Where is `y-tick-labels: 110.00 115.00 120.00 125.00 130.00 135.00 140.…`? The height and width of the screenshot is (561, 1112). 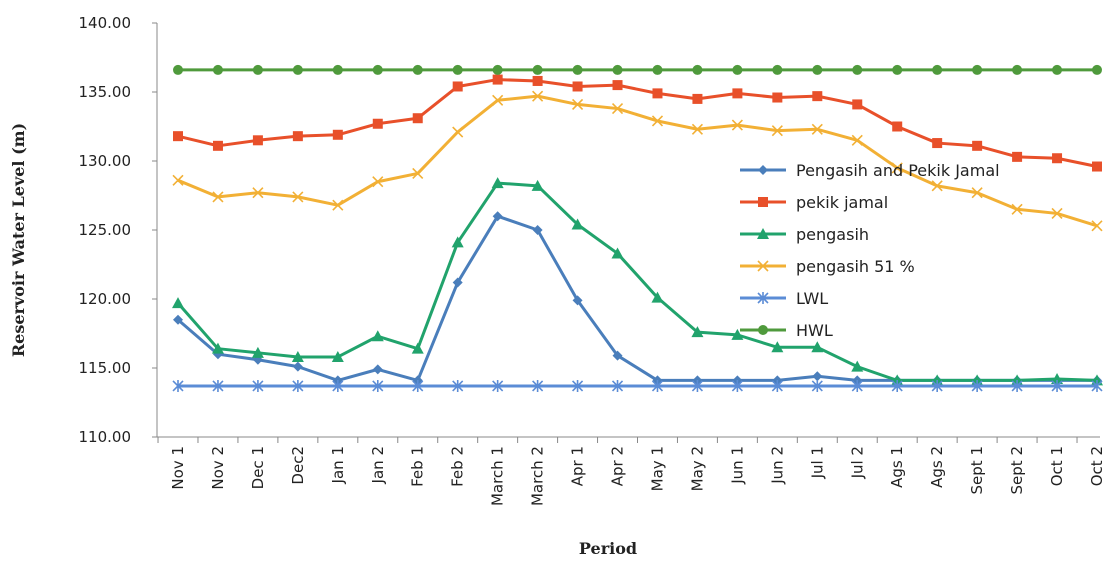 y-tick-labels: 110.00 115.00 120.00 125.00 130.00 135.00 140.… is located at coordinates (105, 230).